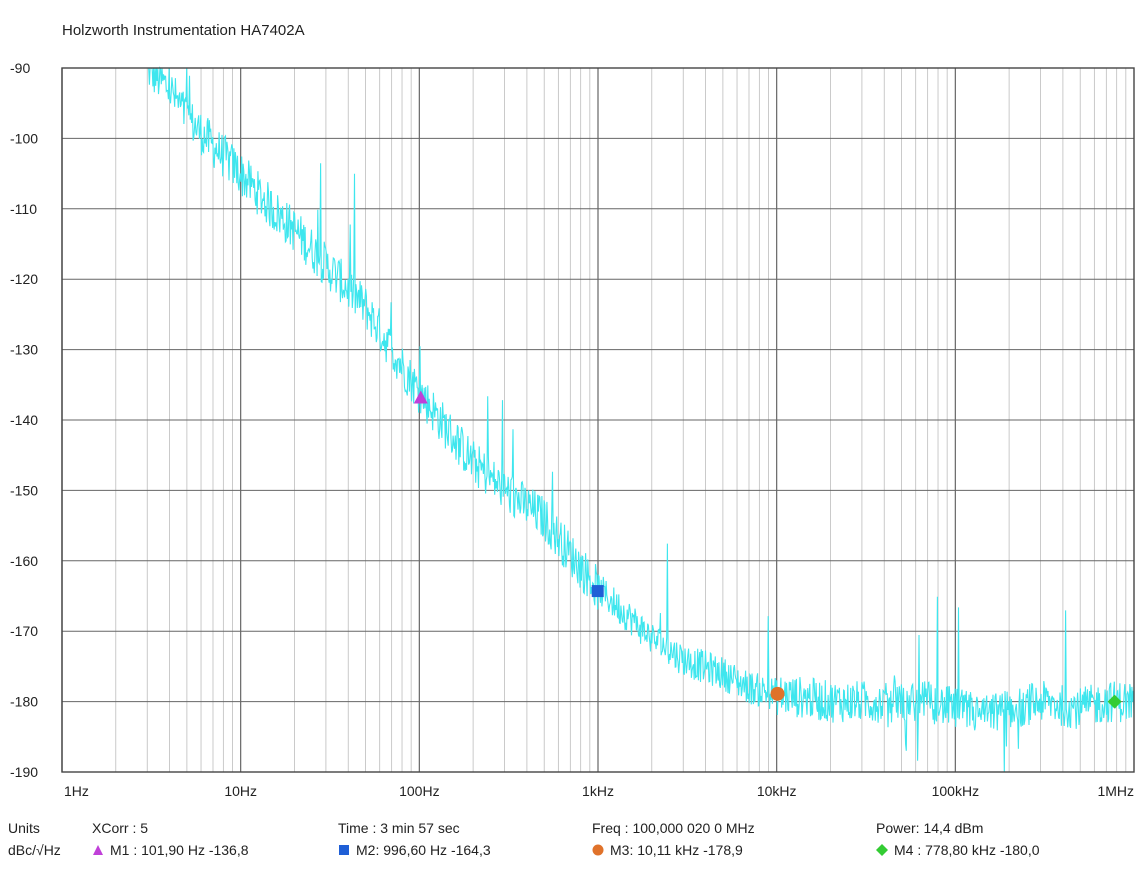 This screenshot has height=870, width=1136. I want to click on x-tick-label: 1Hz, so click(76, 791).